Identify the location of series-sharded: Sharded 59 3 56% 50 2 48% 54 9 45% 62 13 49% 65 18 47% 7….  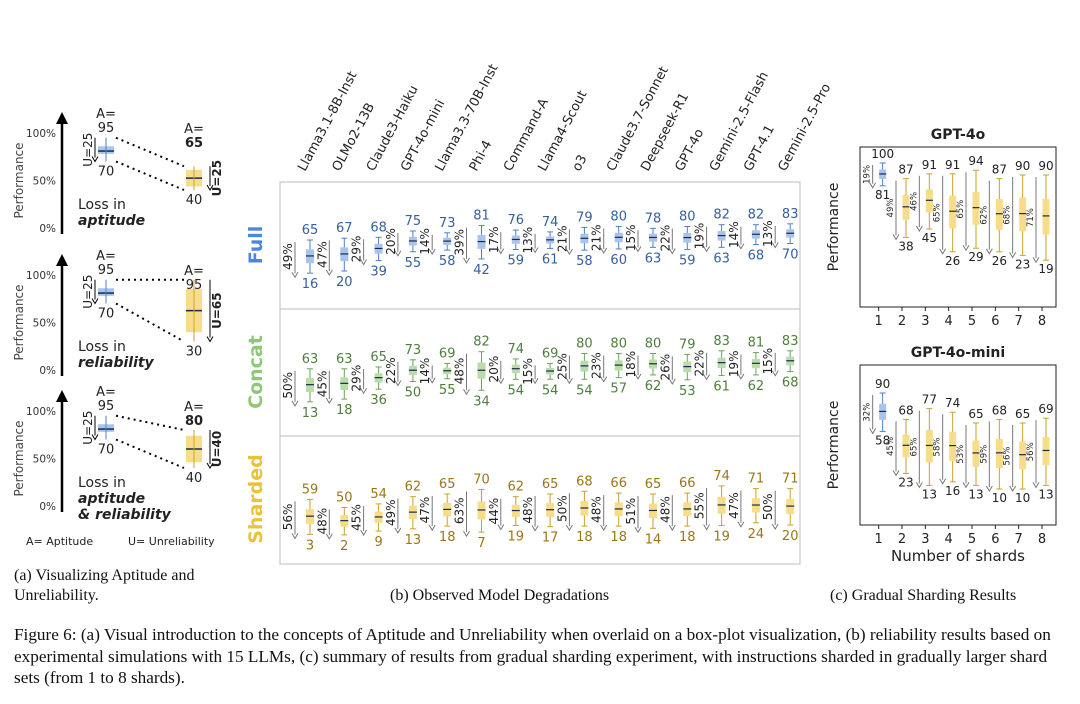
(521, 504).